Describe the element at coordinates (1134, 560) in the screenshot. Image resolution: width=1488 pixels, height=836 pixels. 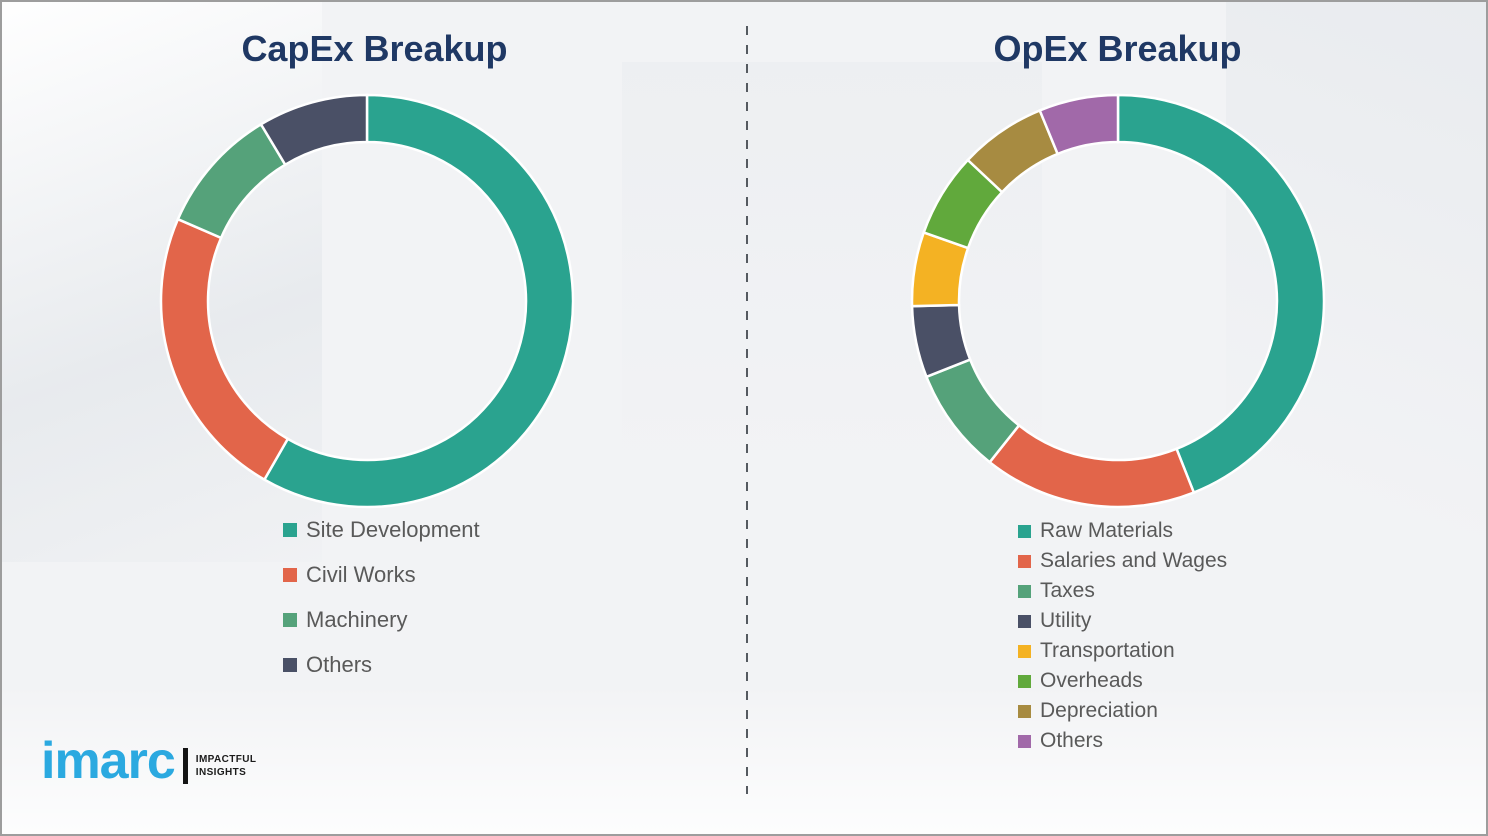
I see `legend-label: Salaries and Wages` at that location.